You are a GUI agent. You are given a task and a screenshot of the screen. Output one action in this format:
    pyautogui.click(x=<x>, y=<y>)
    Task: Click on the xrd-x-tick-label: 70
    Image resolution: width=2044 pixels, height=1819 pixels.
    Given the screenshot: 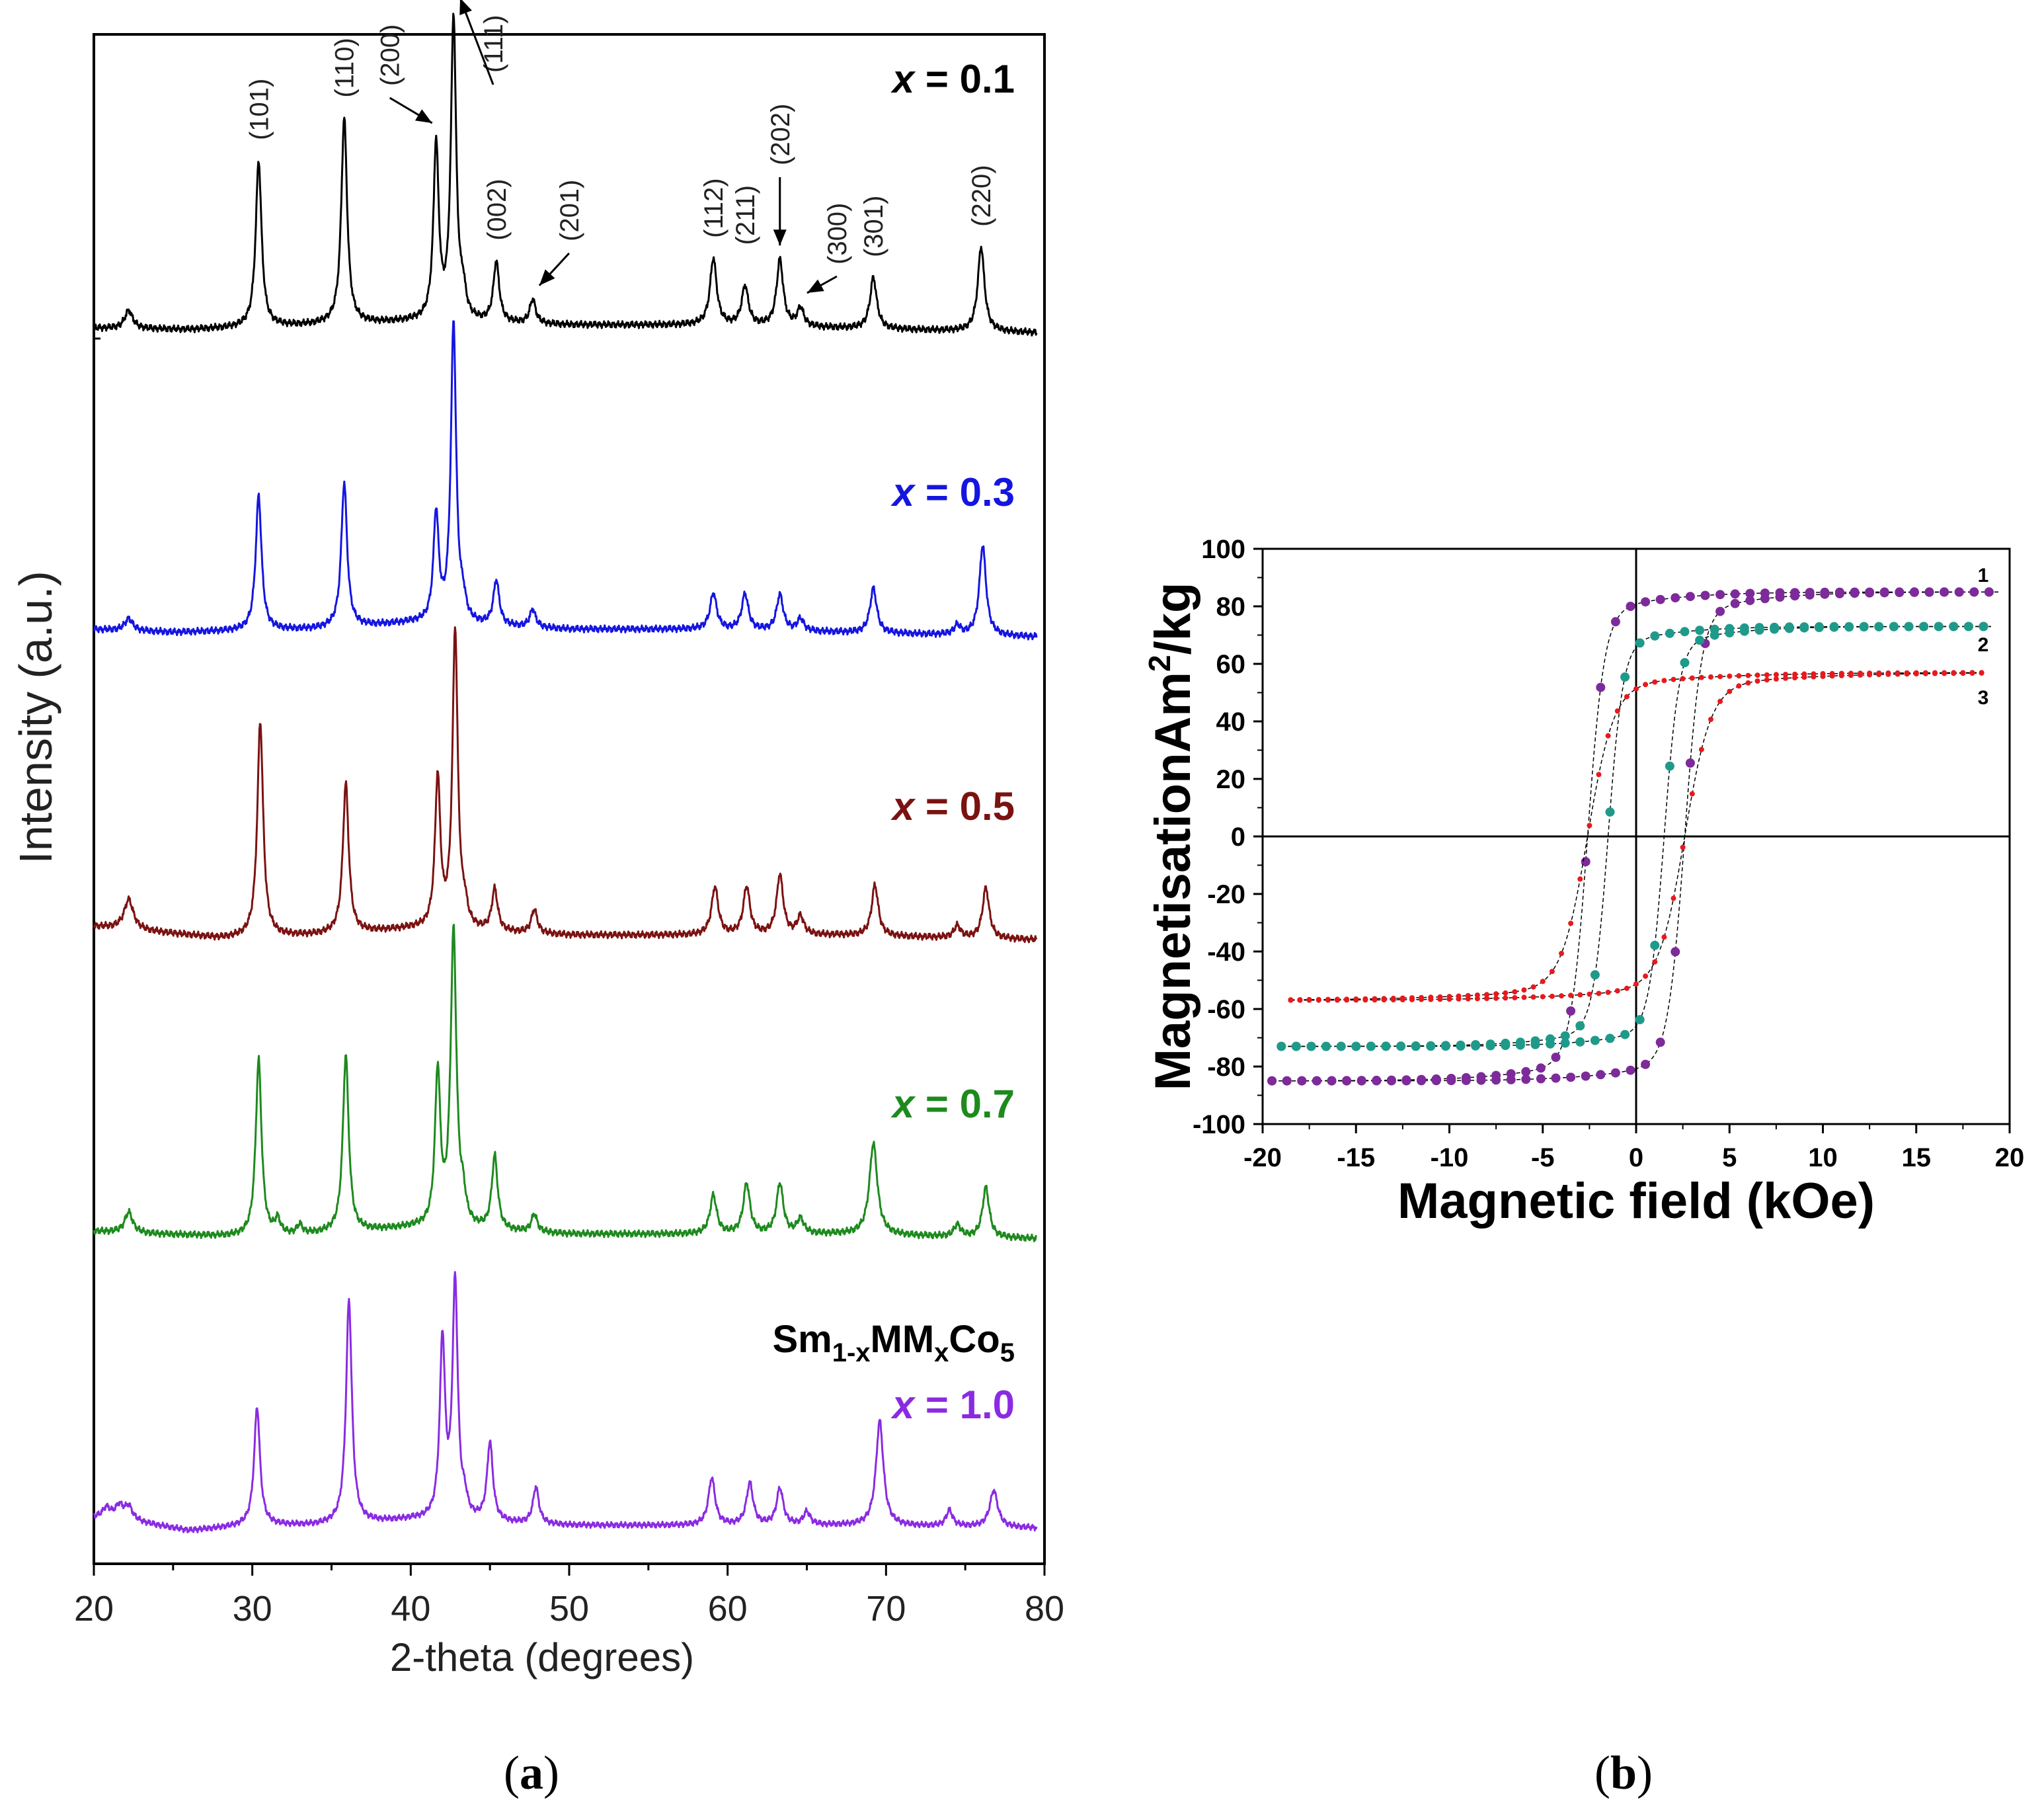 What is the action you would take?
    pyautogui.click(x=886, y=1609)
    